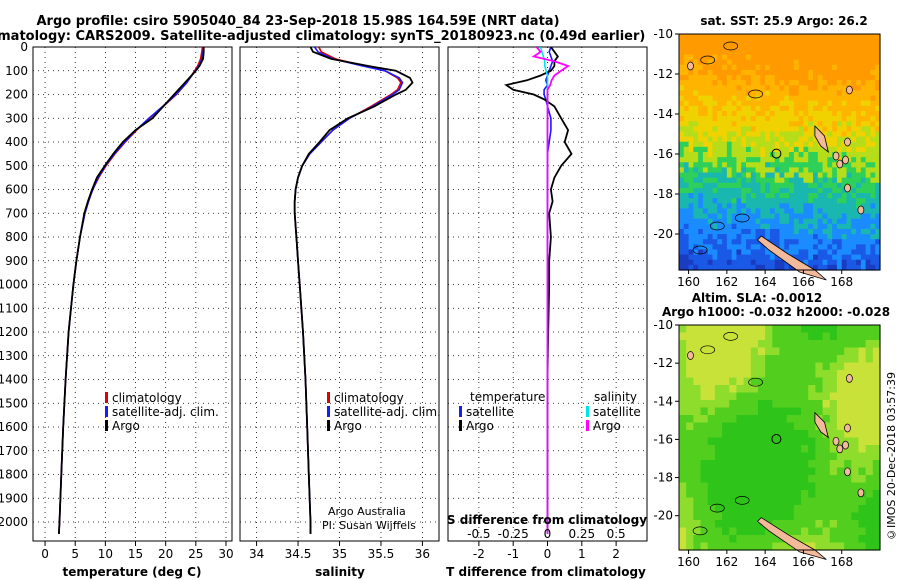 This screenshot has width=900, height=580. Describe the element at coordinates (607, 426) in the screenshot. I see `legend-s-argo-label: Argo` at that location.